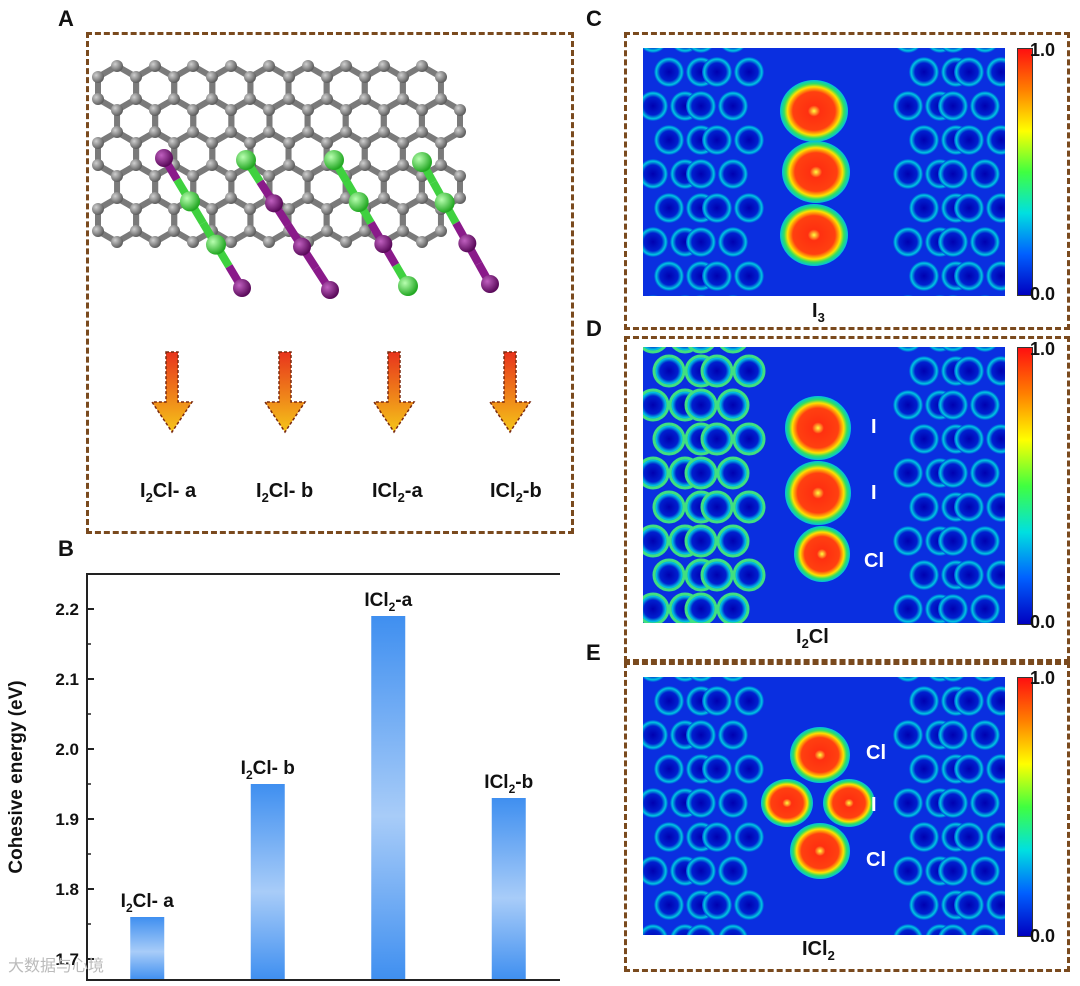 Image resolution: width=1080 pixels, height=986 pixels. Describe the element at coordinates (1043, 678) in the screenshot. I see `colorbar-e-max: 1.0` at that location.